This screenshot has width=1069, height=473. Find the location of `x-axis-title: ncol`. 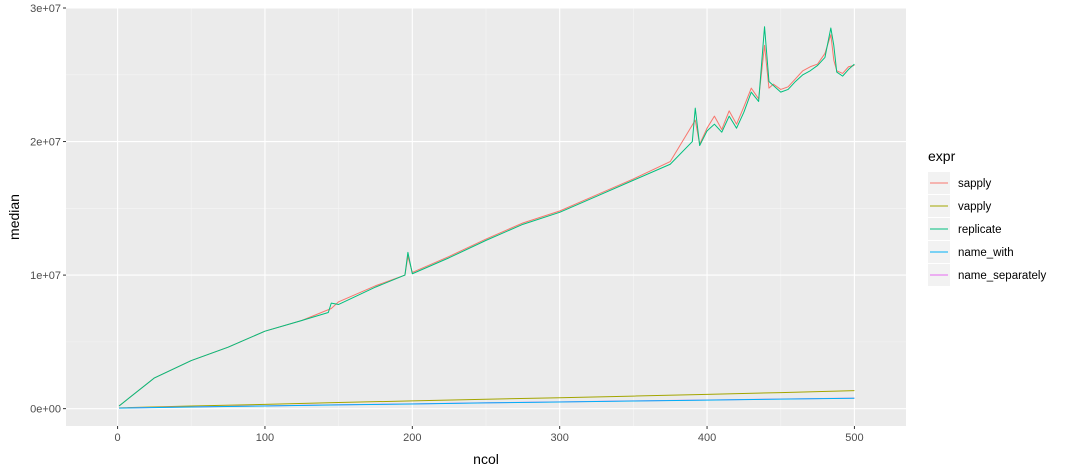

x-axis-title: ncol is located at coordinates (486, 459).